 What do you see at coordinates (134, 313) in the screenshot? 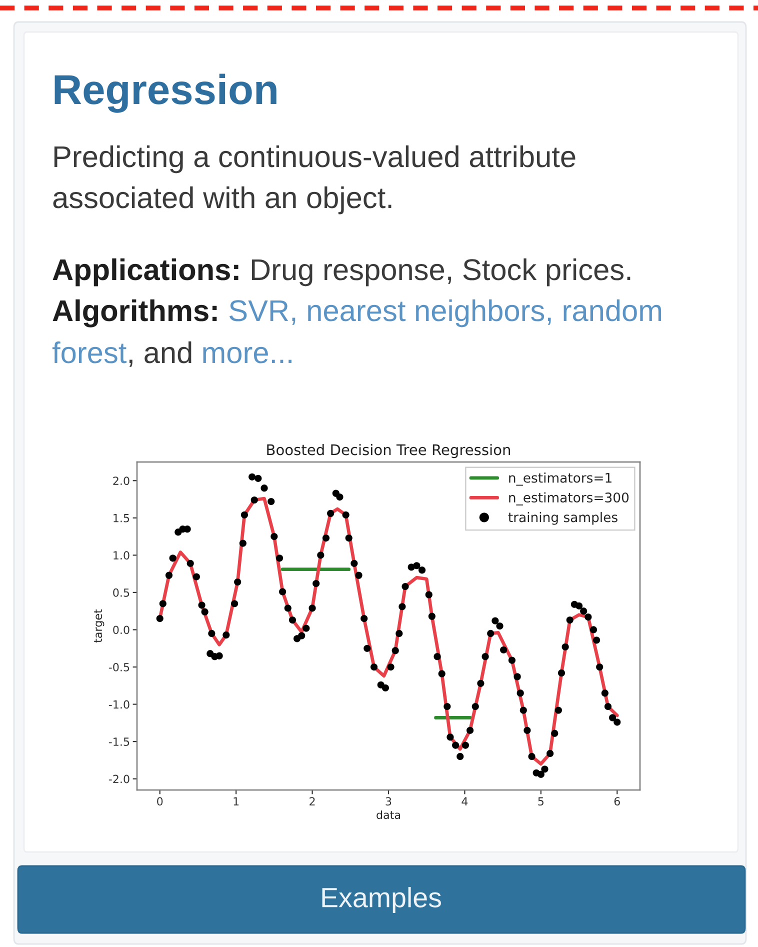
I see `text: Algorithms:` at bounding box center [134, 313].